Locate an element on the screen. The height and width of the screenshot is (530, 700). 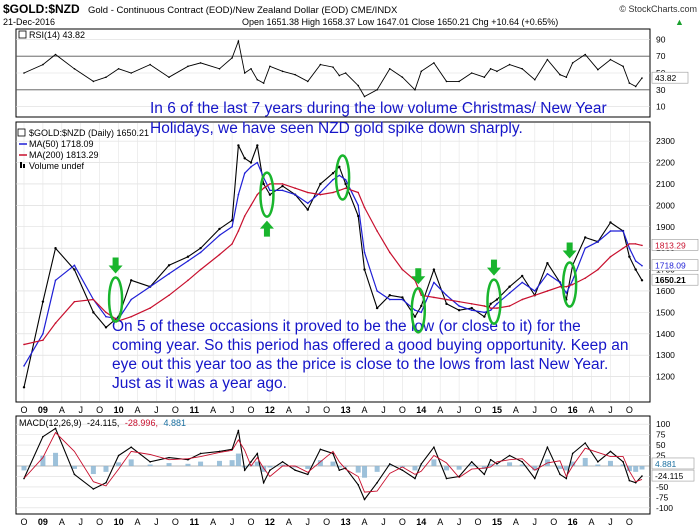
x-tick-label: 16 is located at coordinates (573, 410).